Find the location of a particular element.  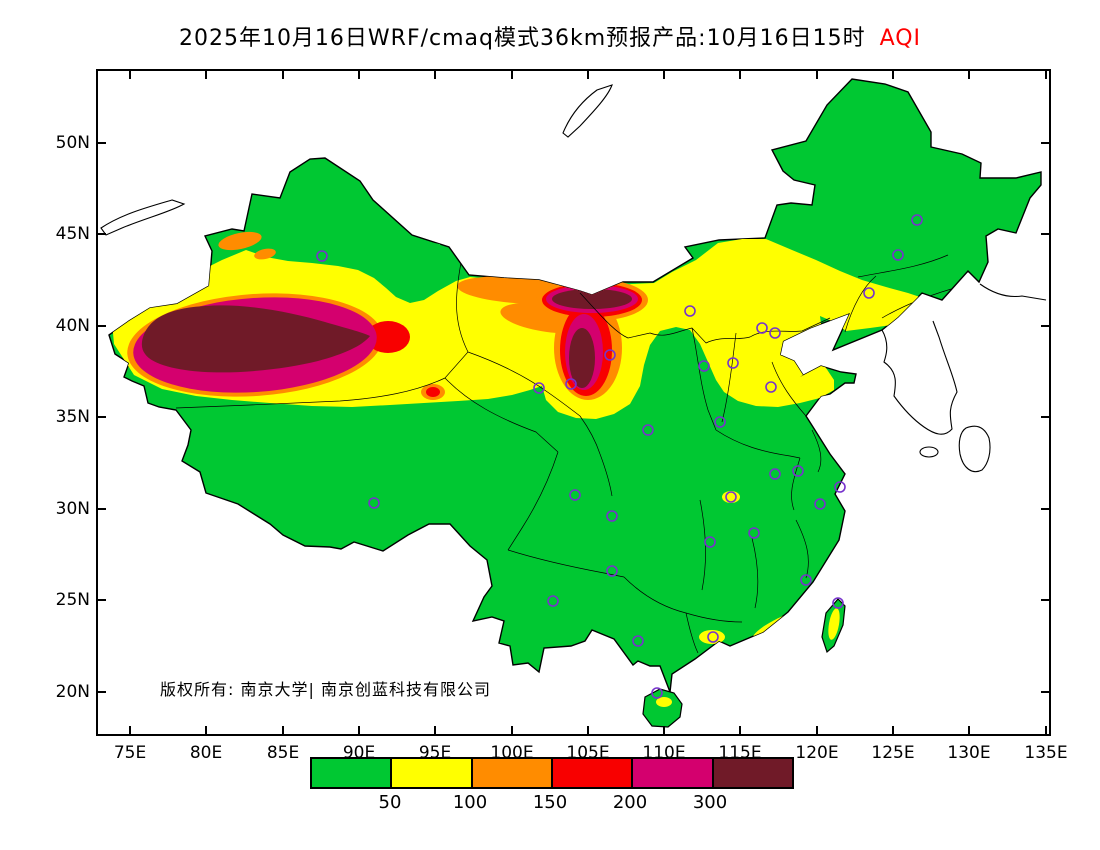

legend-swatch-orange is located at coordinates (512, 773).